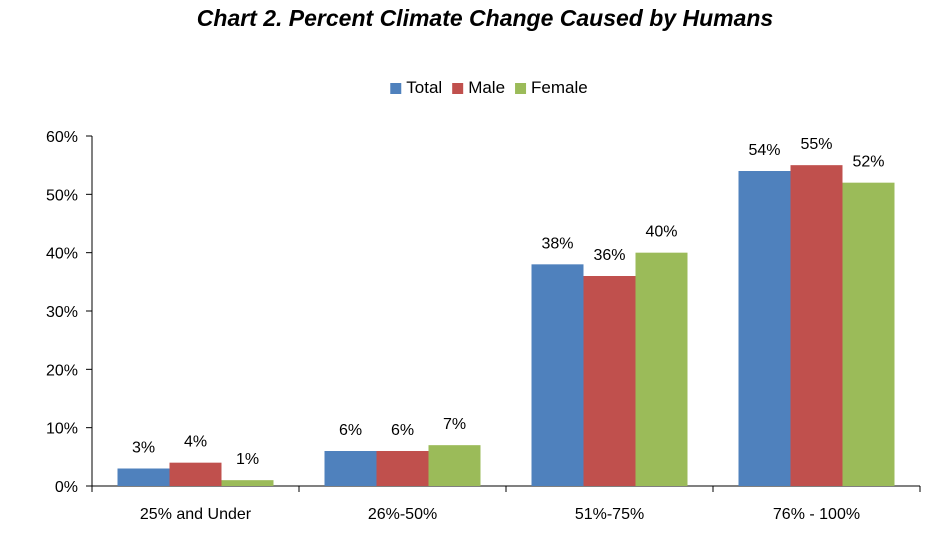 The height and width of the screenshot is (543, 940). I want to click on data-label: 1%, so click(247, 459).